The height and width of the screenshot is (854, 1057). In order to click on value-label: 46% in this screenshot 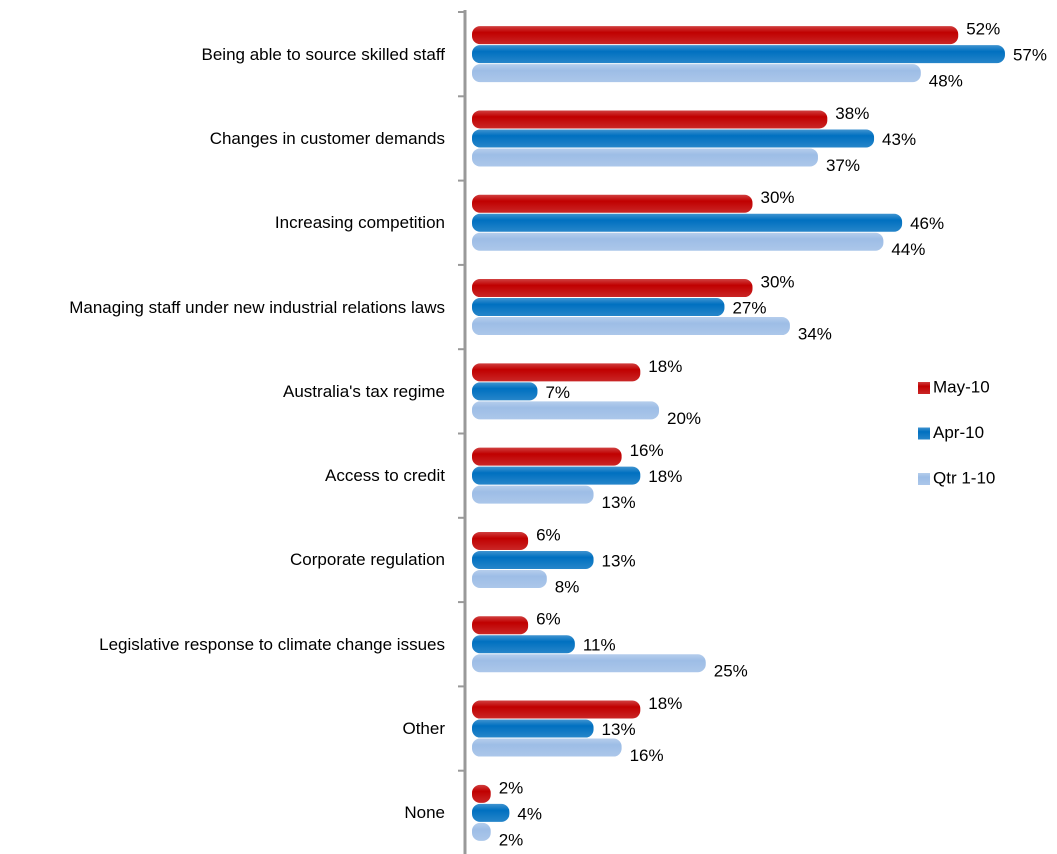, I will do `click(927, 223)`.